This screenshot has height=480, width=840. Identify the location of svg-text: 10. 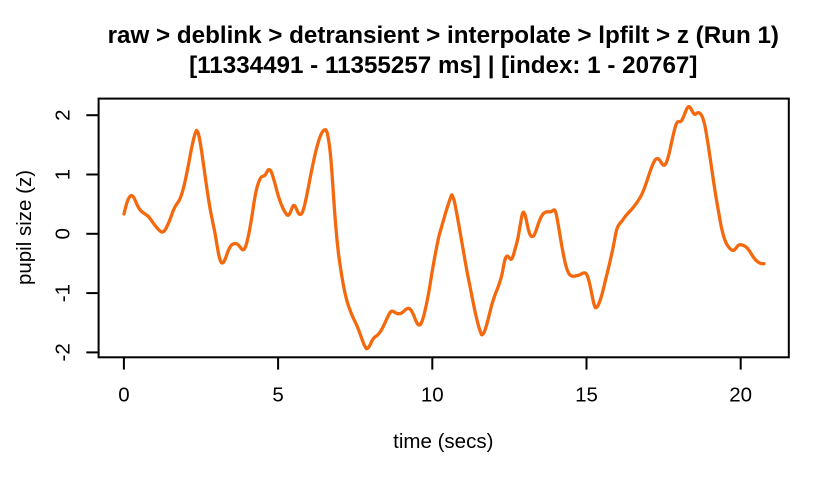
(432, 395).